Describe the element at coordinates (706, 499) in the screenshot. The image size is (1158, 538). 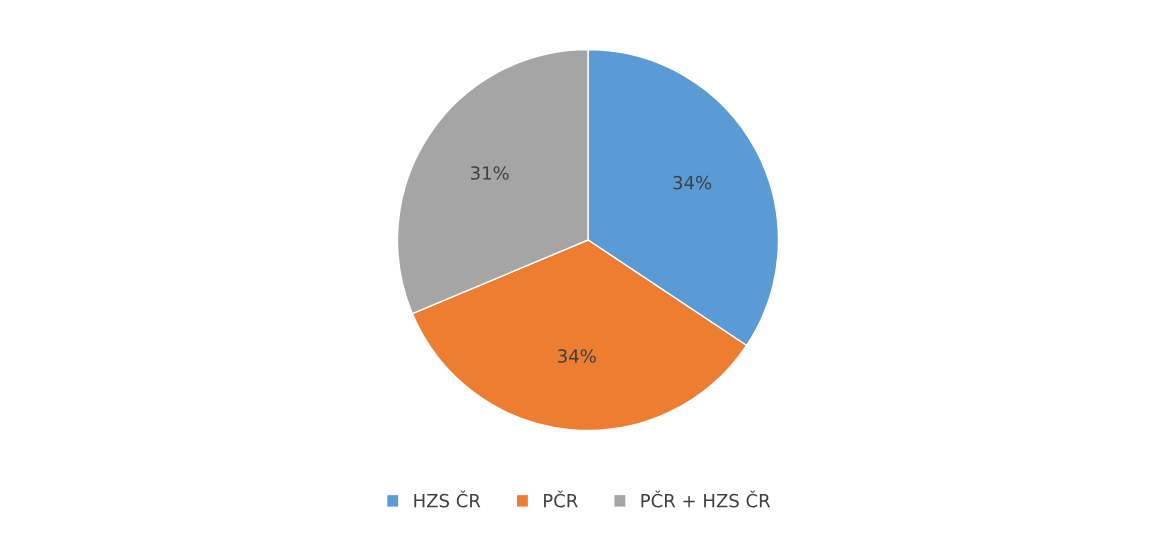
I see `legend-label: PČR + HZS ČR` at that location.